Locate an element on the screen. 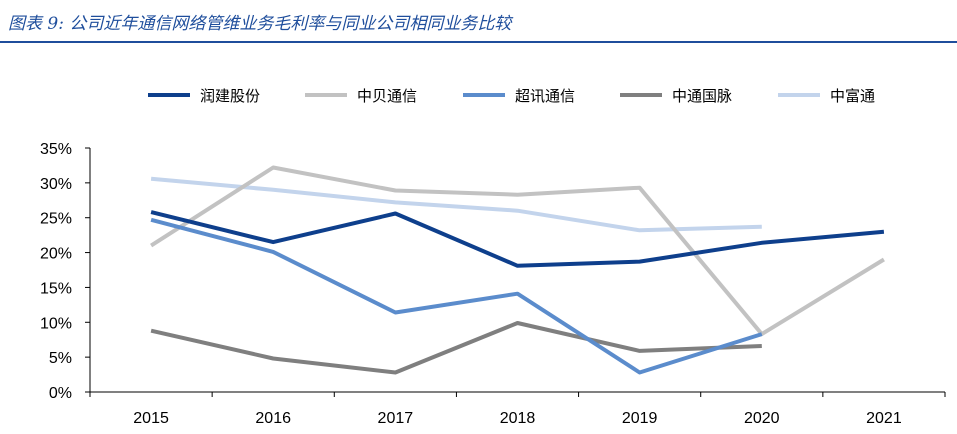  legend-label: 中通国脉 is located at coordinates (702, 96).